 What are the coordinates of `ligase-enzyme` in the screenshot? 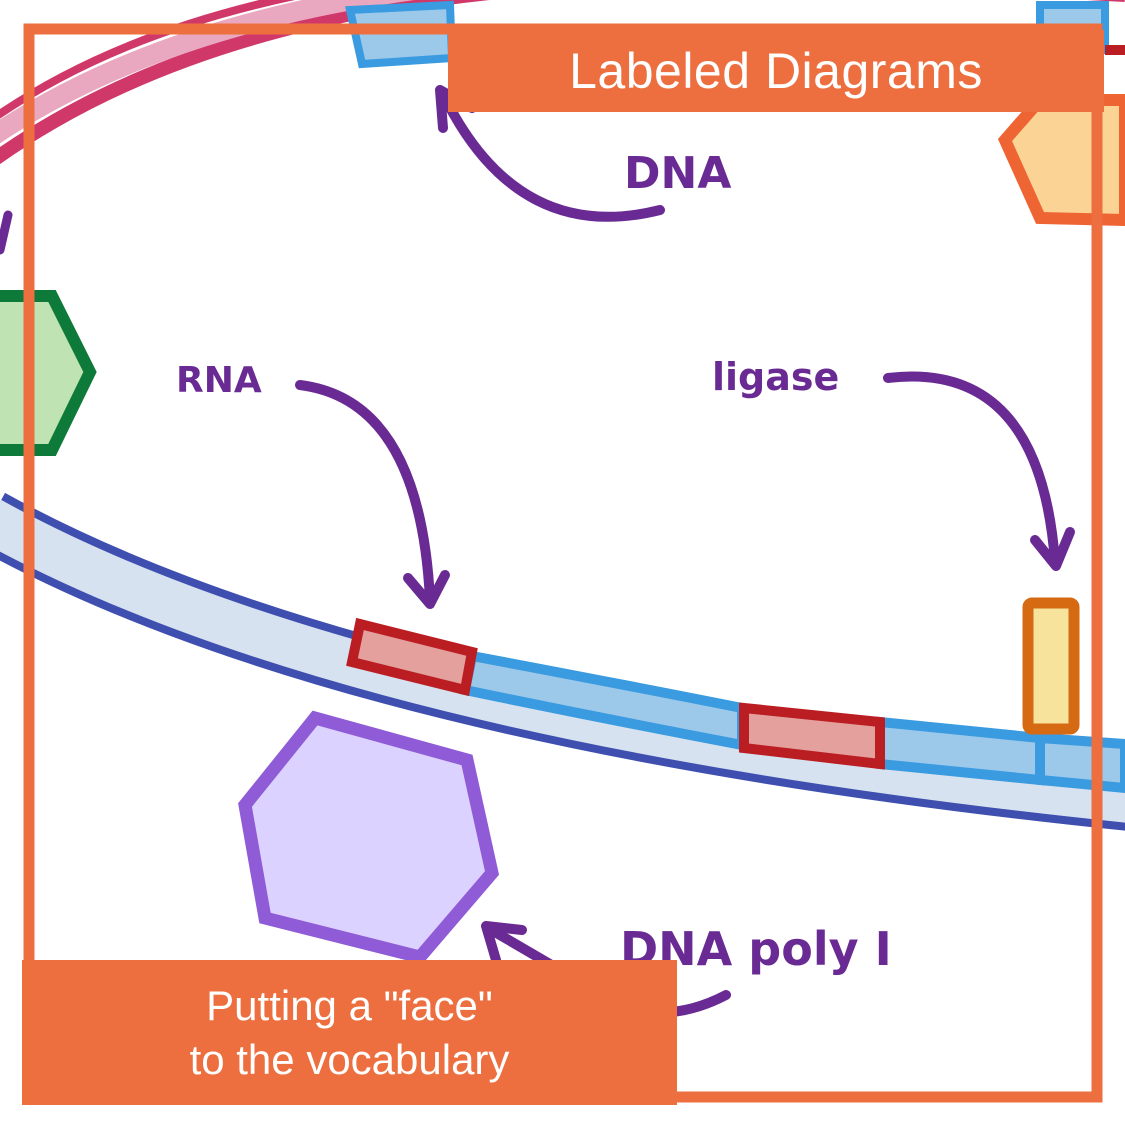 It's located at (1051, 666).